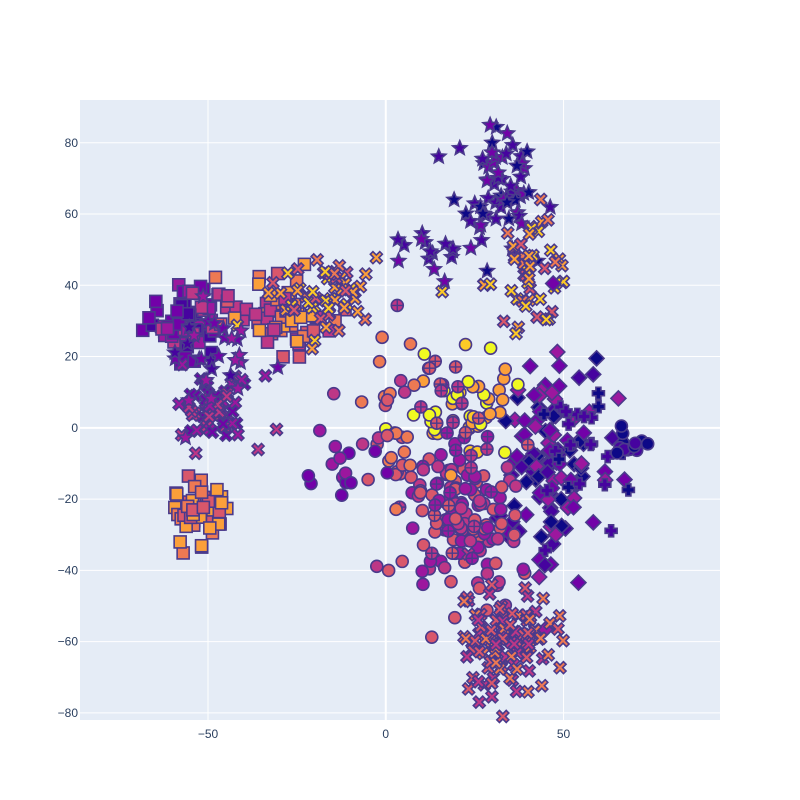  Describe the element at coordinates (208, 734) in the screenshot. I see `x-tick-label: −50` at that location.